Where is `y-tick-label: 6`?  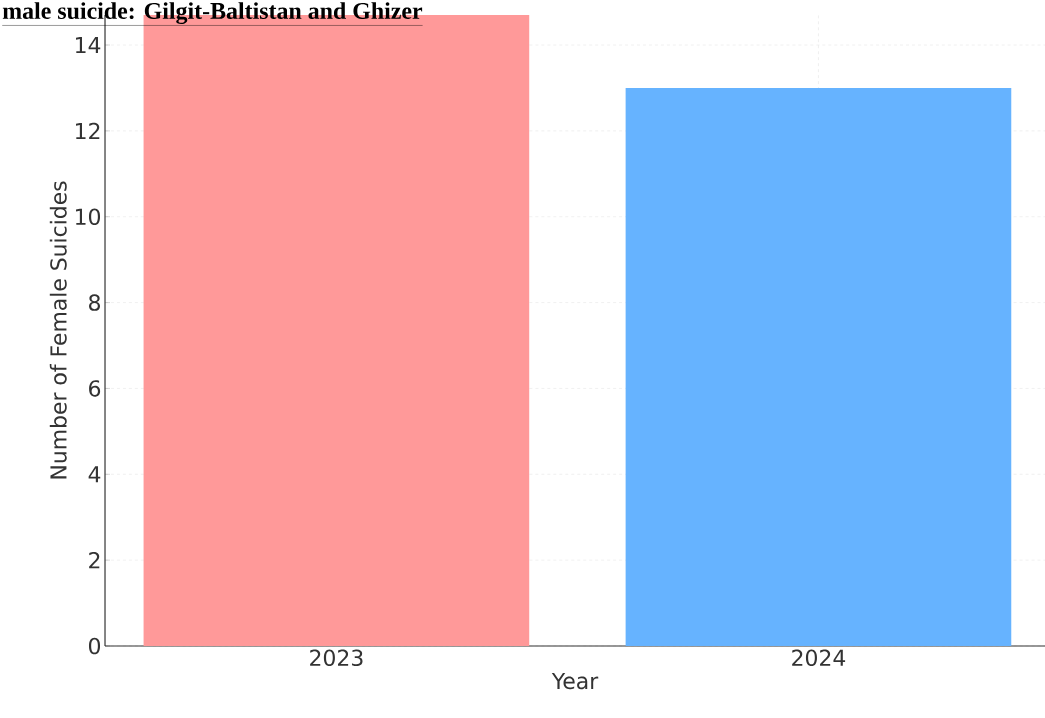 y-tick-label: 6 is located at coordinates (95, 388).